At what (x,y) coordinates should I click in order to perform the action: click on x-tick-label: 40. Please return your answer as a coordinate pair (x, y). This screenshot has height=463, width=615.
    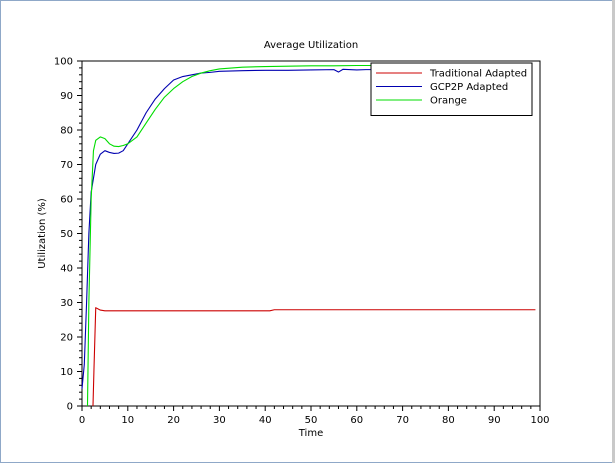
    Looking at the image, I should click on (265, 420).